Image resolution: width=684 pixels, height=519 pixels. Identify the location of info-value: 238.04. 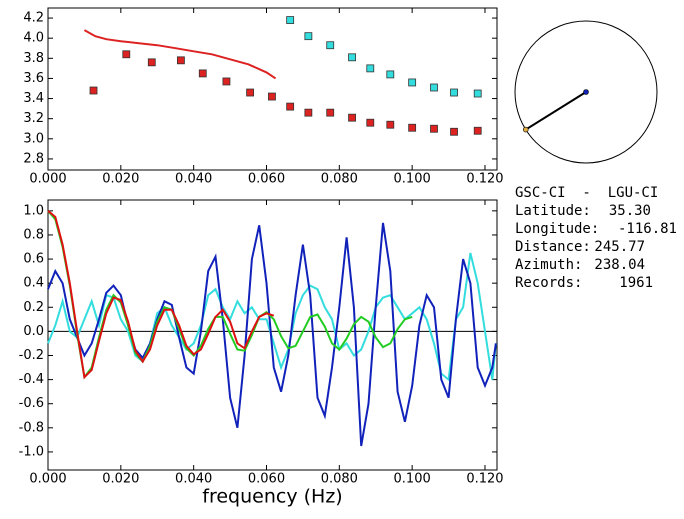
(619, 265).